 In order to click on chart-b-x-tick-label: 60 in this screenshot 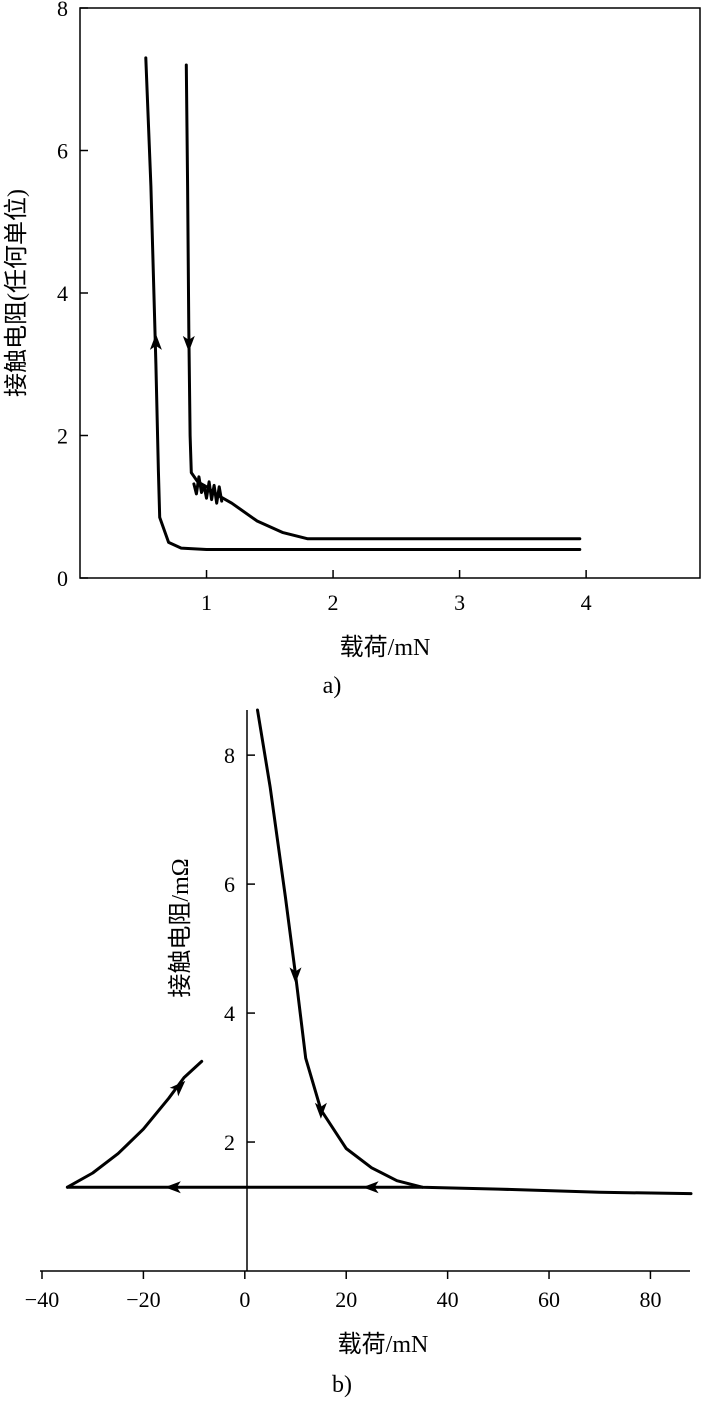, I will do `click(549, 1299)`.